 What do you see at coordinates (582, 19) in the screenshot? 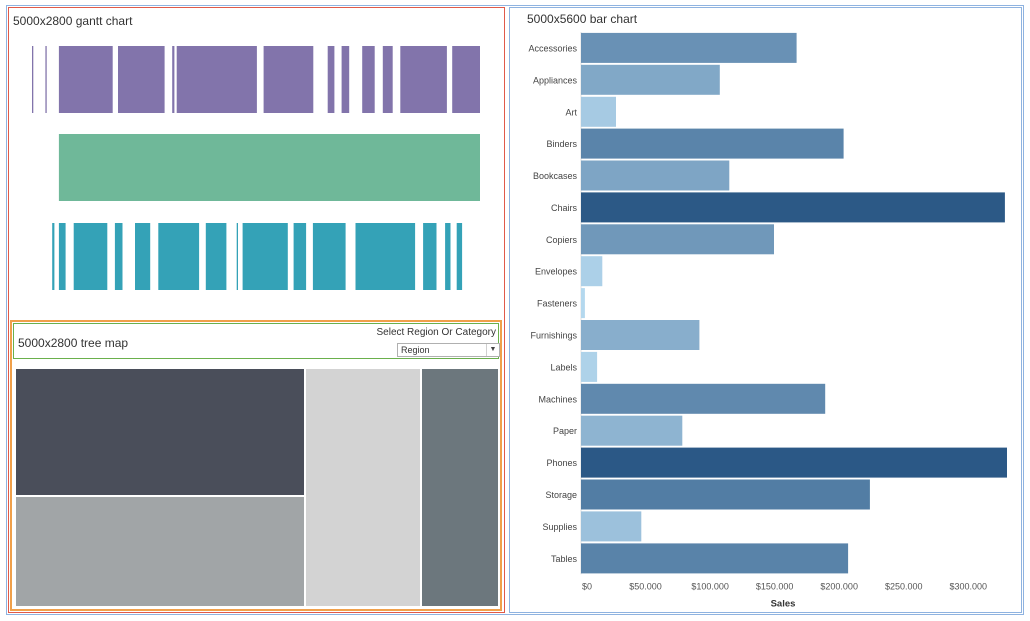
I see `bar-chart-title: 5000x5600 bar chart` at bounding box center [582, 19].